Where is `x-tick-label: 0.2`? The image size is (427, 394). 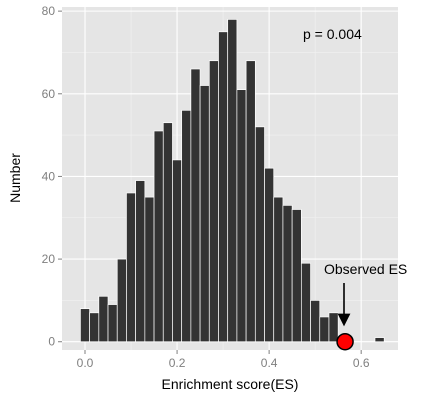
x-tick-label: 0.2 is located at coordinates (177, 363).